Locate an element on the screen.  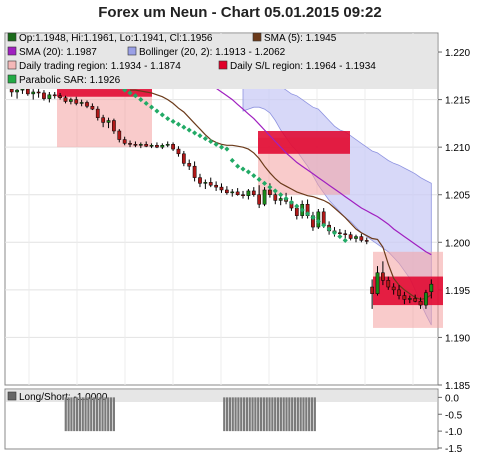
sub-y-tick-label: -1.5 is located at coordinates (454, 449).